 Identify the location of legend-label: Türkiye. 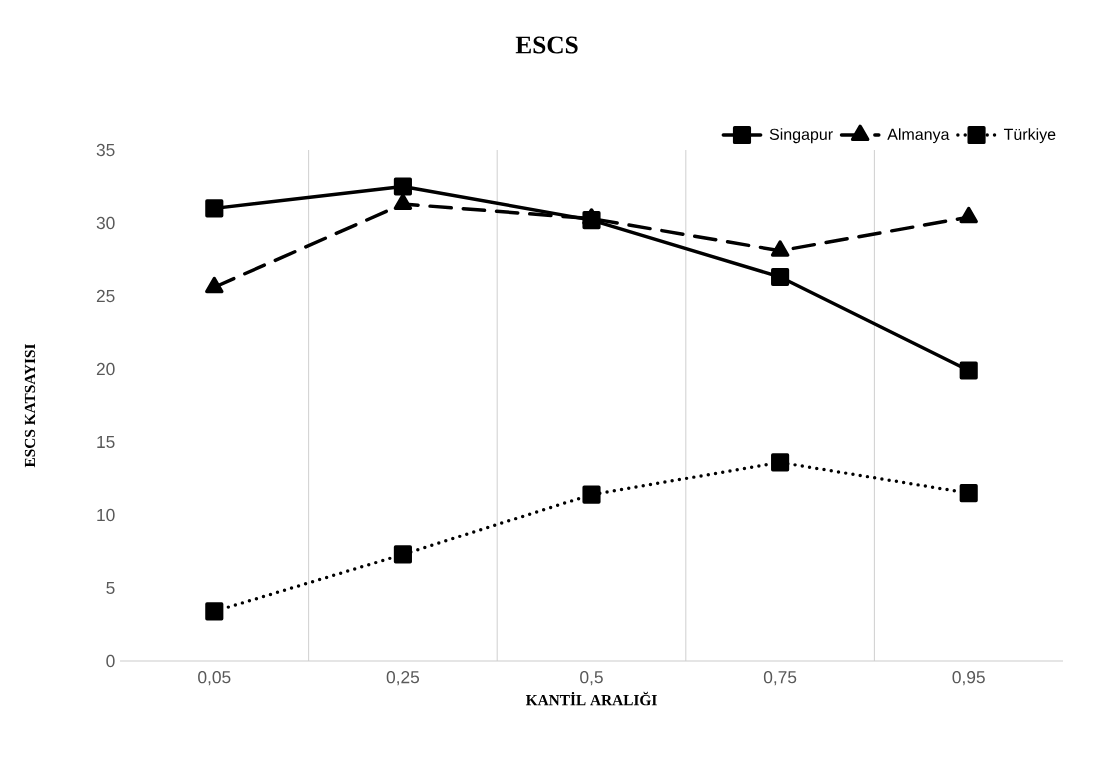
(1029, 136).